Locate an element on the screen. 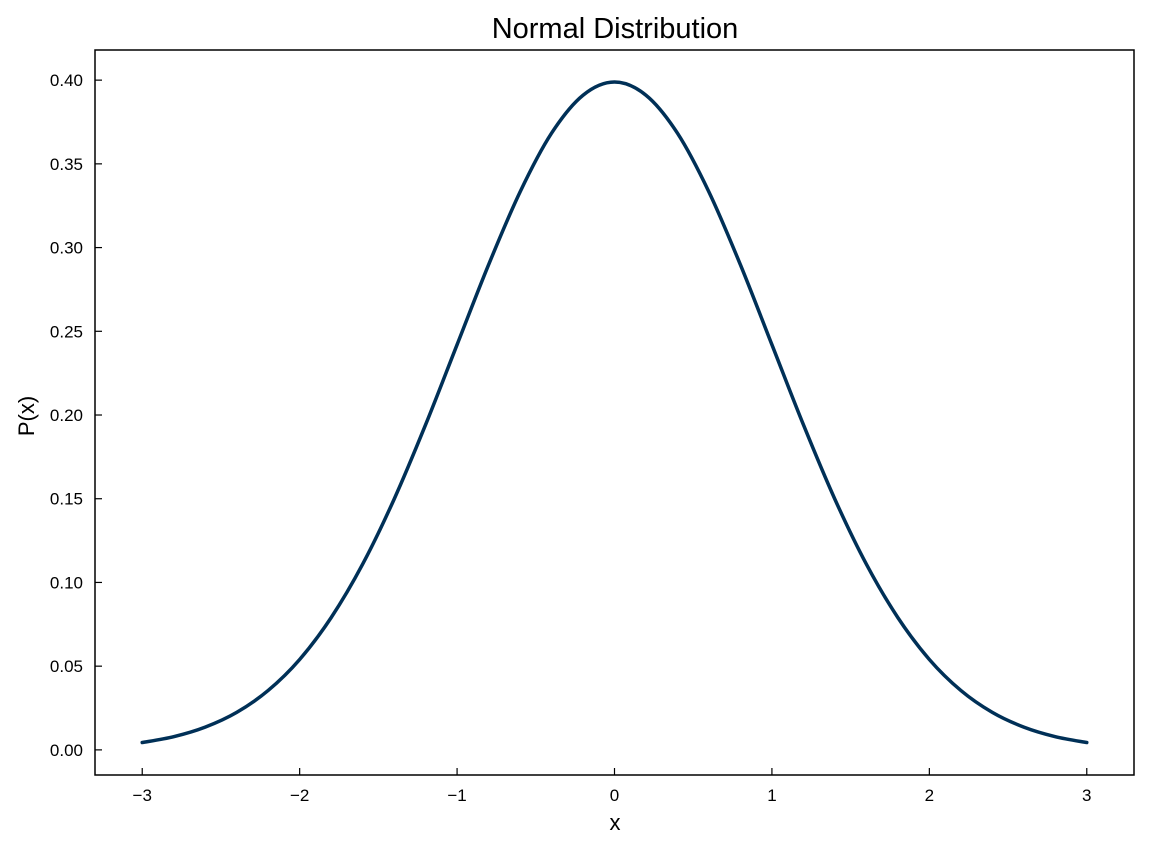 This screenshot has height=849, width=1149. y-tick-label: 0.00 is located at coordinates (66, 750).